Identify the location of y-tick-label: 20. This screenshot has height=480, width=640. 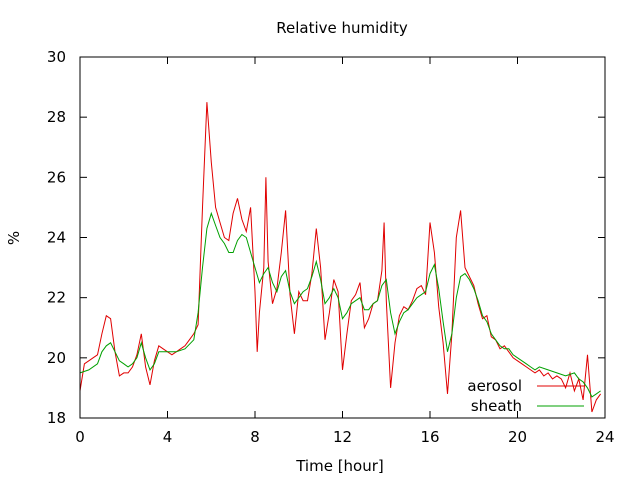
(56, 358).